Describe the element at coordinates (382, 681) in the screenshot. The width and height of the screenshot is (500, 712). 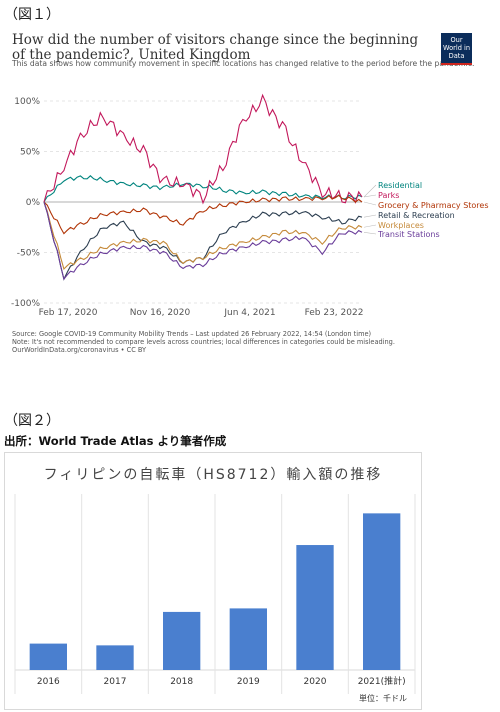
I see `category-label: 2021(推計)` at that location.